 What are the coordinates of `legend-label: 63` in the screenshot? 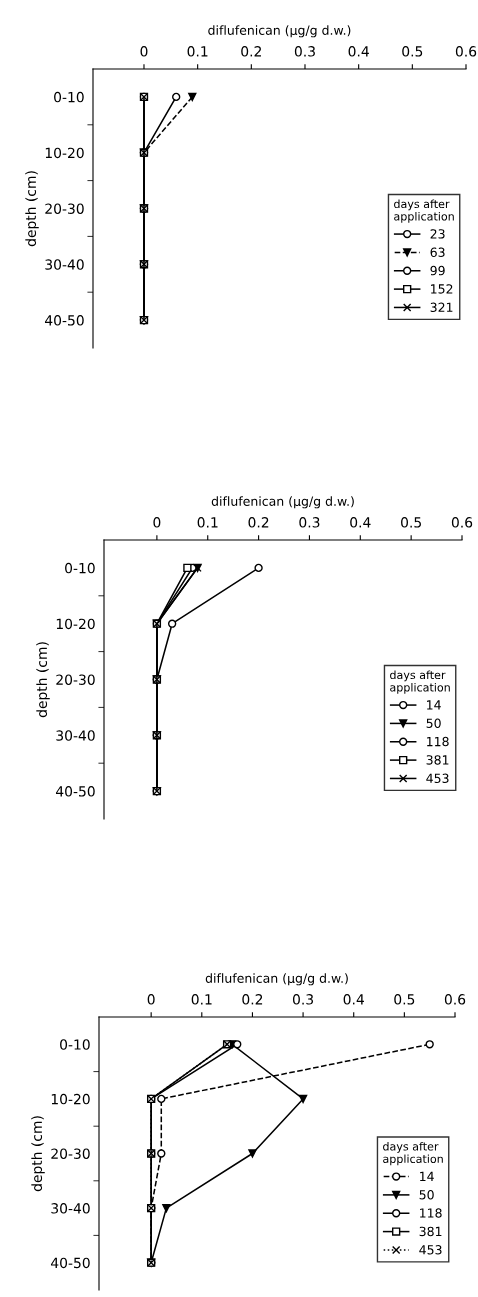 It's located at (437, 252).